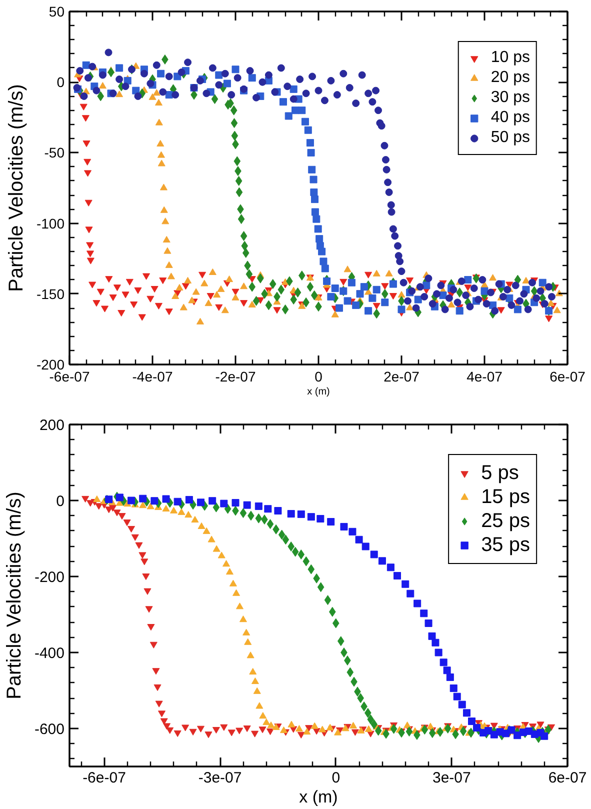 The width and height of the screenshot is (591, 809). Describe the element at coordinates (484, 376) in the screenshot. I see `x-tick-label: 4e-07` at that location.